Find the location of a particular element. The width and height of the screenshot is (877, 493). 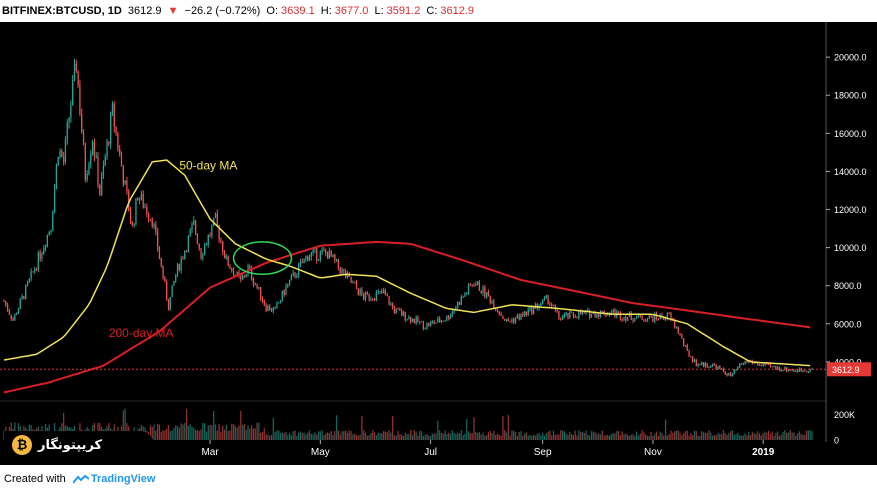

time-tick-label: Jul is located at coordinates (430, 452).